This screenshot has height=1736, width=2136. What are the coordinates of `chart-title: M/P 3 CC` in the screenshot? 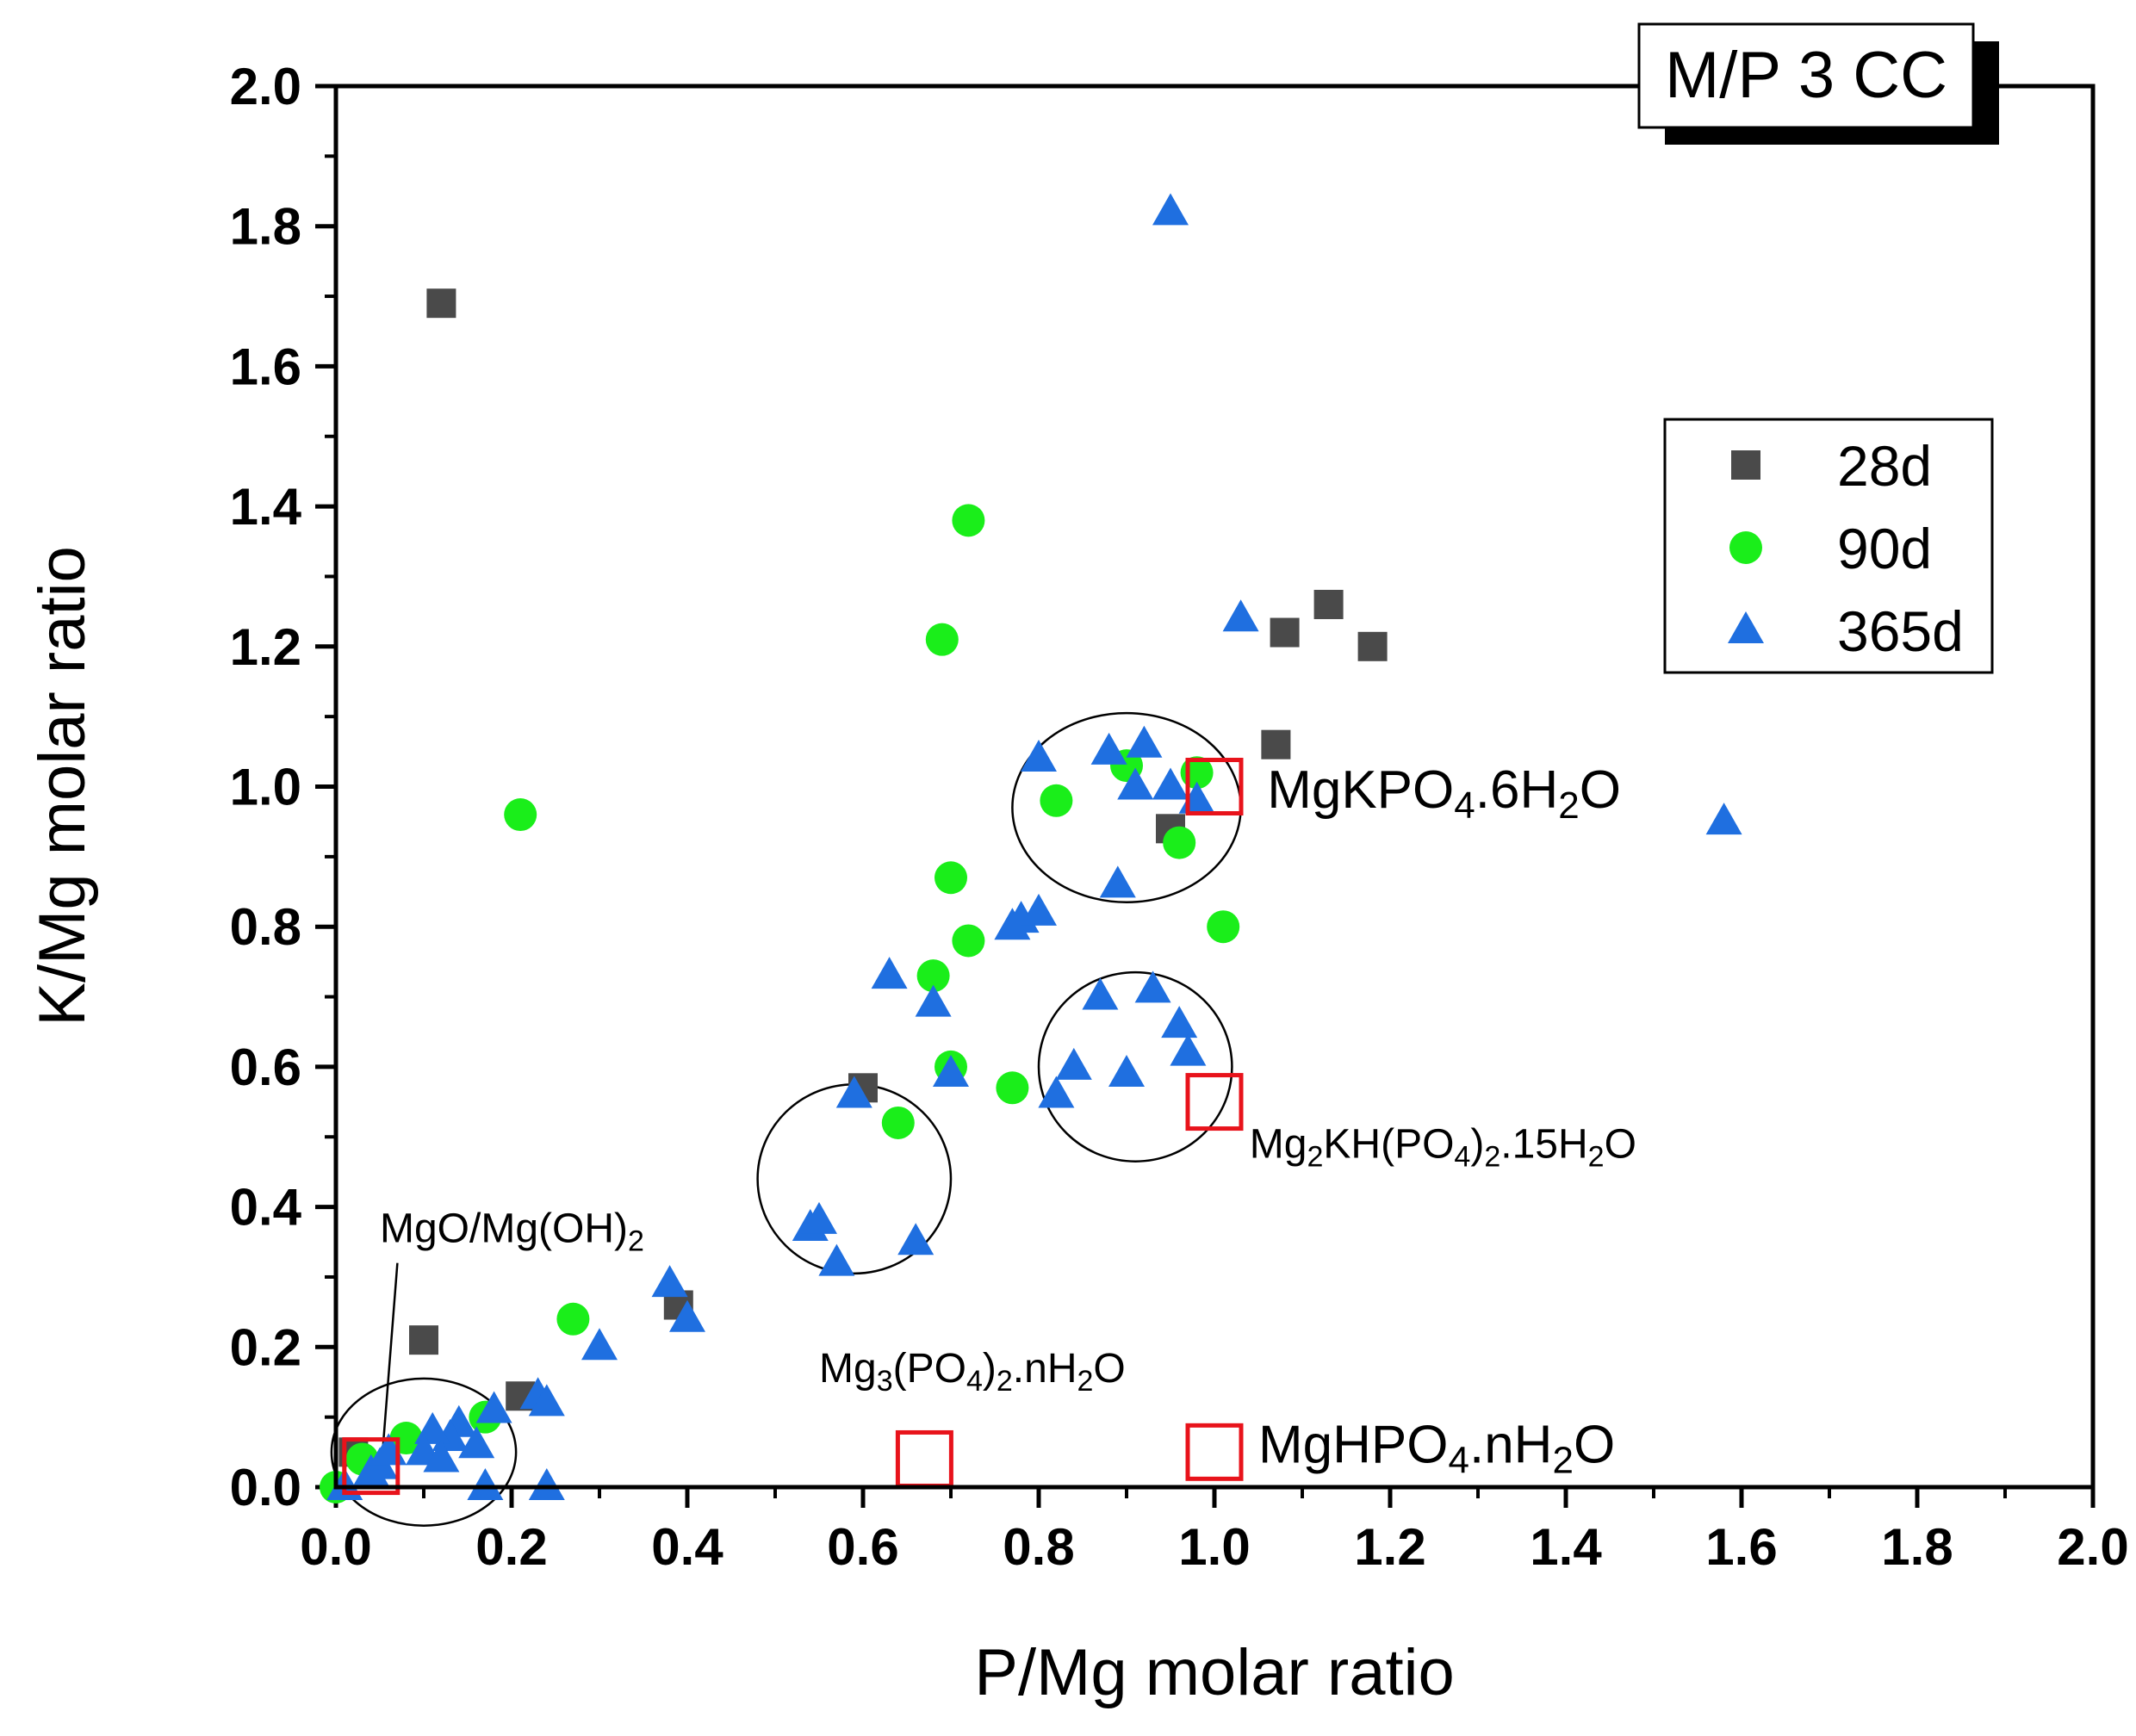 It's located at (1806, 76).